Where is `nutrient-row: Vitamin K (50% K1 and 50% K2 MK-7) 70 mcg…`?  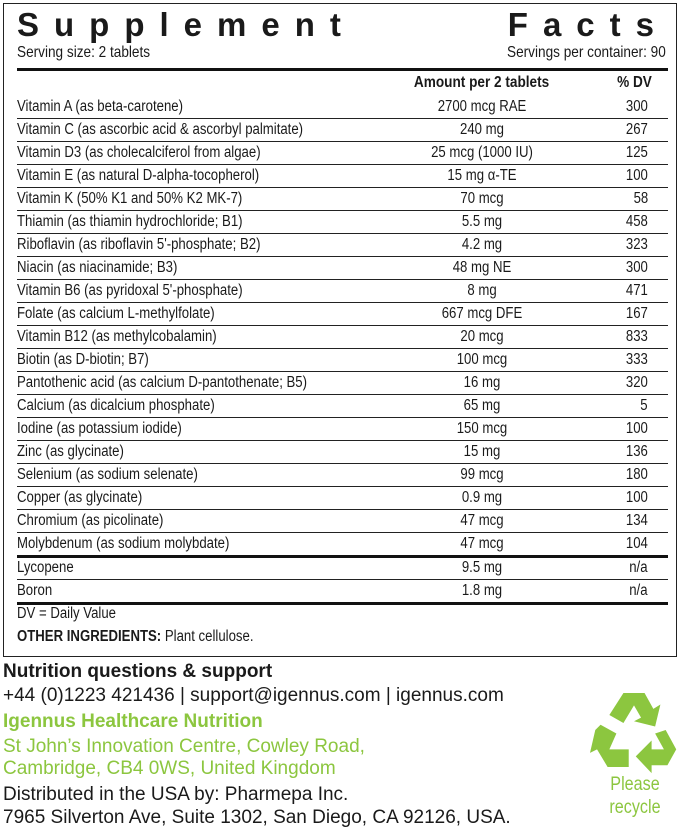
nutrient-row: Vitamin K (50% K1 and 50% K2 MK-7) 70 mcg… is located at coordinates (342, 199).